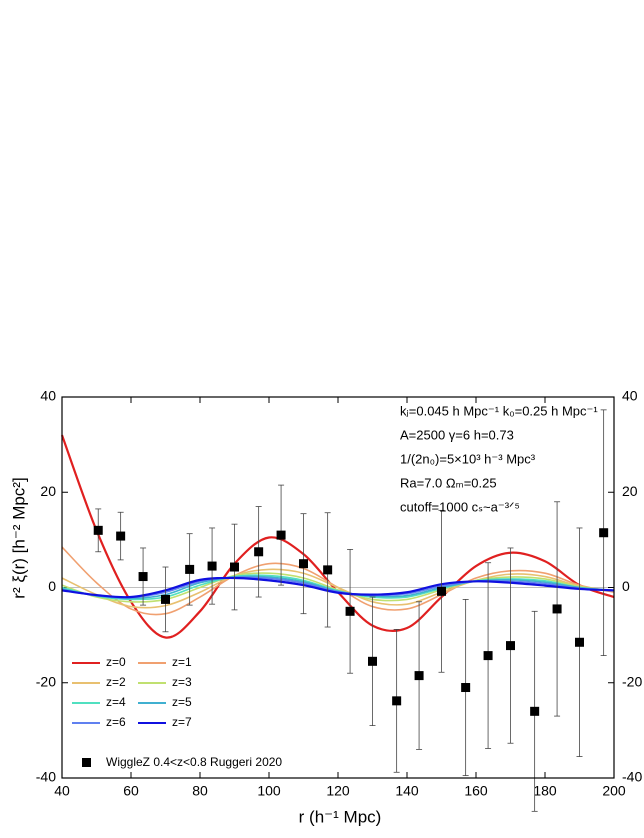 Image resolution: width=644 pixels, height=838 pixels. Describe the element at coordinates (48, 491) in the screenshot. I see `y-tick-label: 20` at that location.